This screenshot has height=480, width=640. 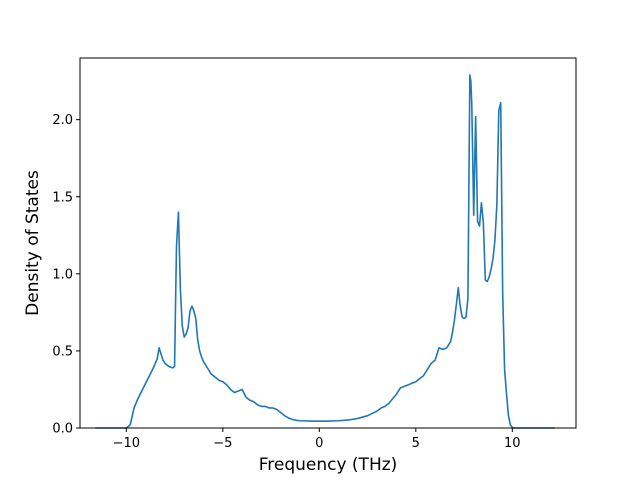 I want to click on x-tick-label: −5, so click(x=222, y=443).